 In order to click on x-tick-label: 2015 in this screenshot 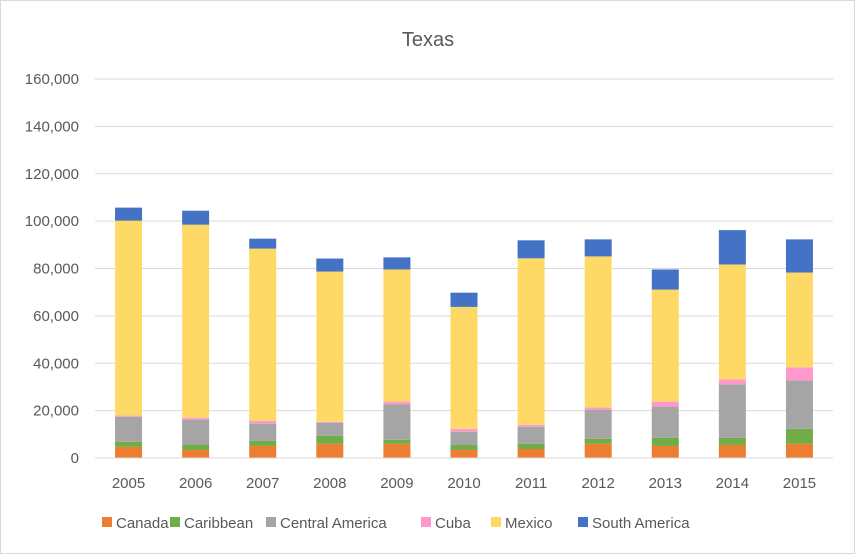, I will do `click(799, 483)`.